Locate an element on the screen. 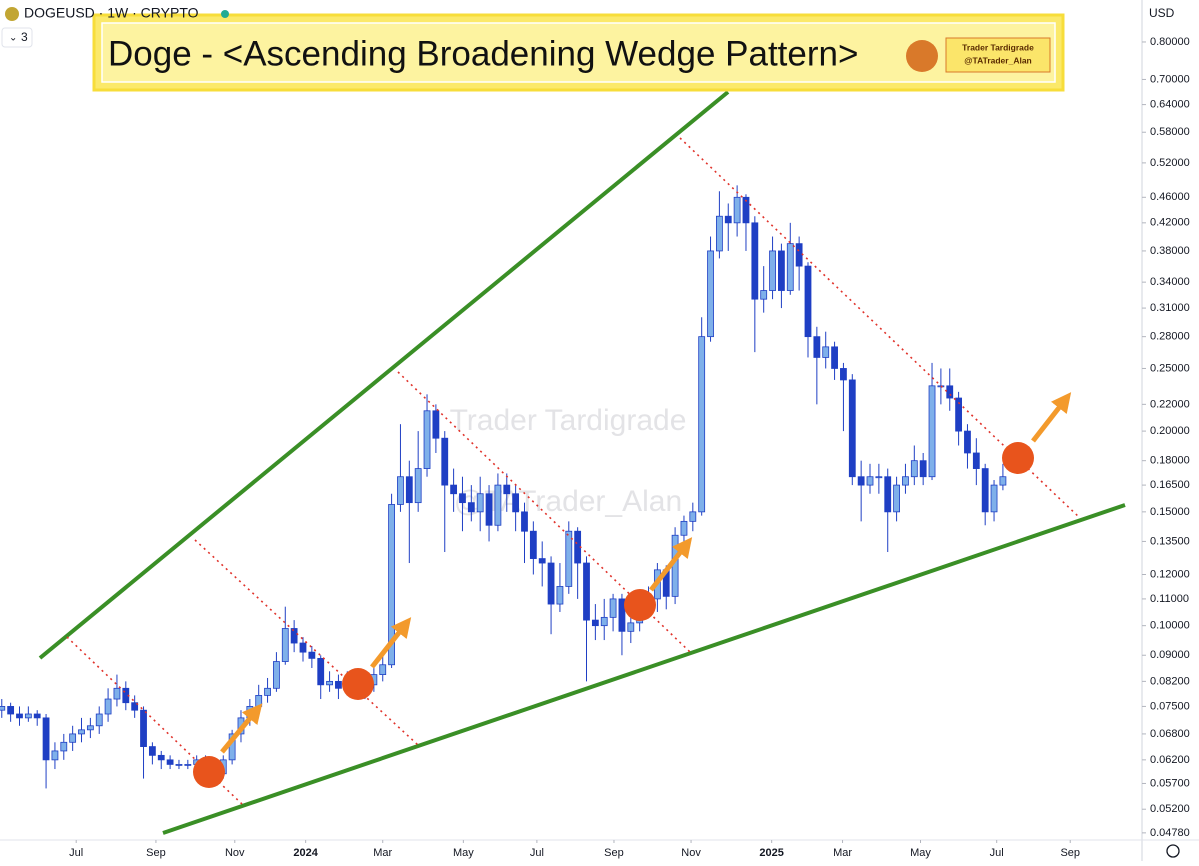 The height and width of the screenshot is (866, 1199). y-tick-label: 0.06200 is located at coordinates (1170, 760).